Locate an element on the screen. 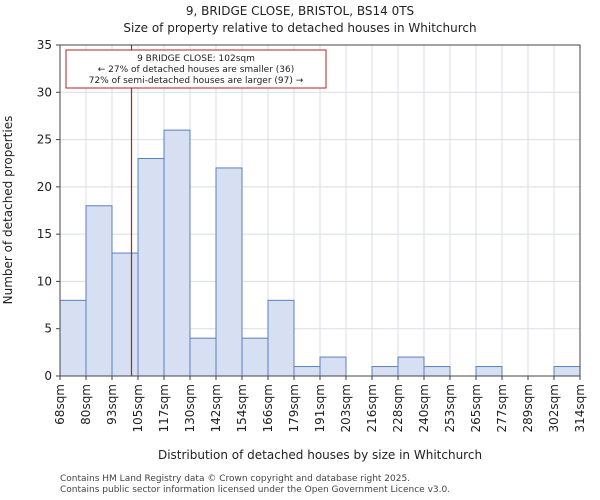 This screenshot has height=500, width=600. x-tick-label: 154sqm is located at coordinates (242, 408).